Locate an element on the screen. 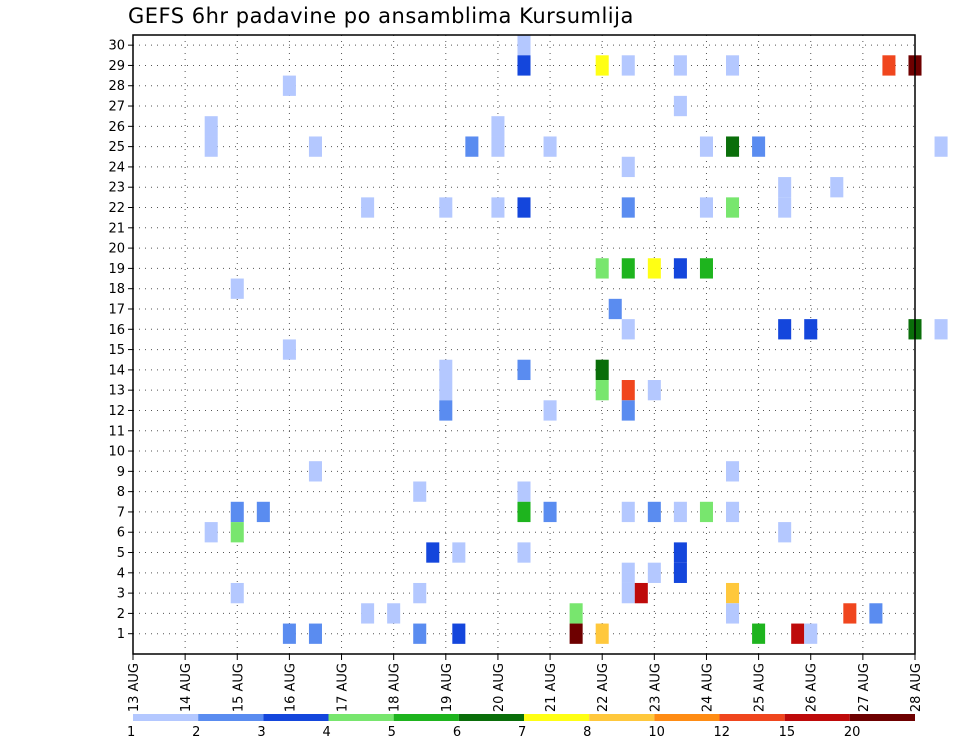 The width and height of the screenshot is (960, 742). y-tick-label: 7 is located at coordinates (121, 512).